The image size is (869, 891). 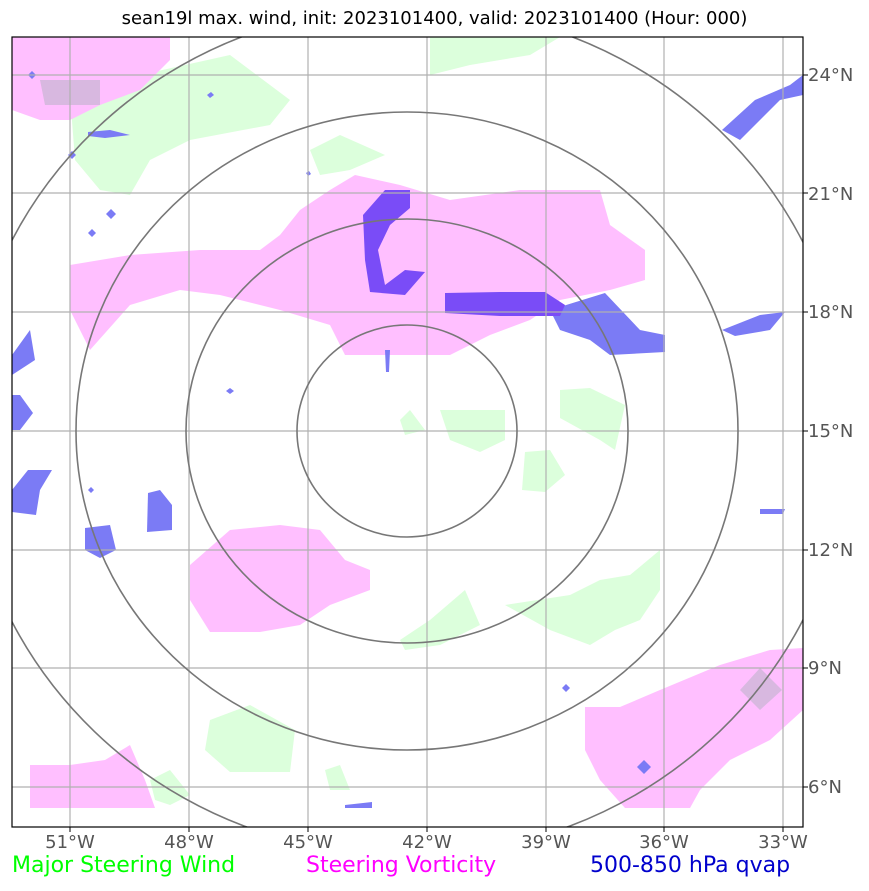 What do you see at coordinates (70, 842) in the screenshot?
I see `lon-tick-label: 51°W` at bounding box center [70, 842].